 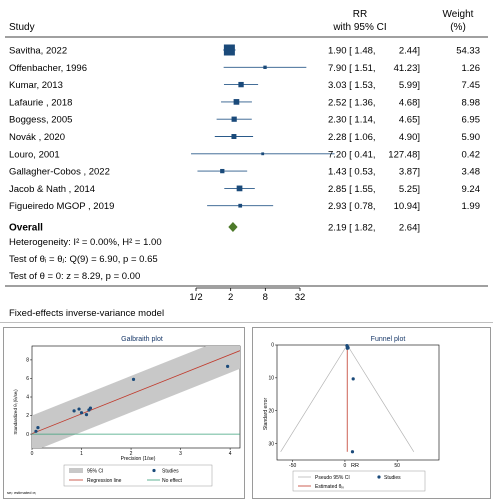 What do you see at coordinates (352, 68) in the screenshot?
I see `study-rr-ci: 7.90 [ 1.51,` at bounding box center [352, 68].